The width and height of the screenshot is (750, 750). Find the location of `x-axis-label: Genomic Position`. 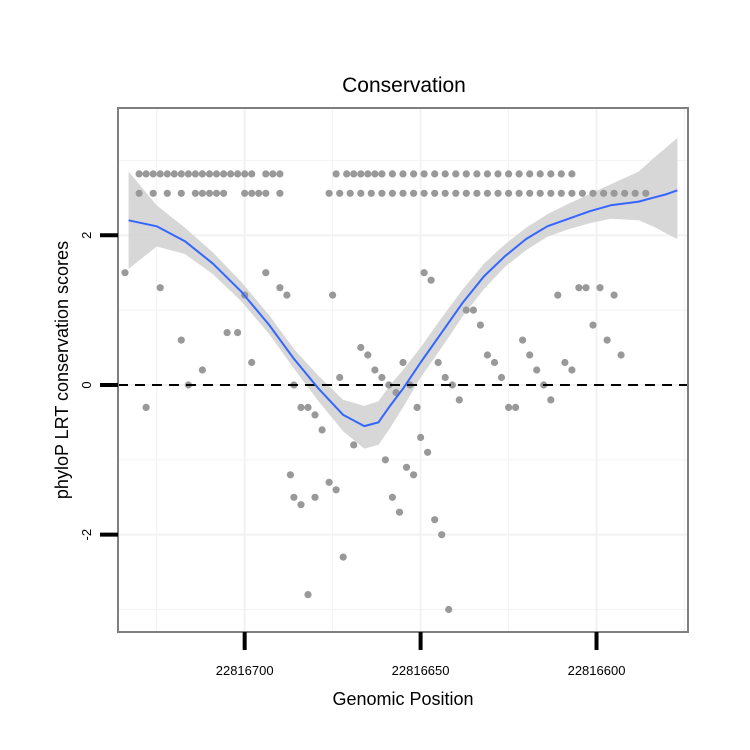

x-axis-label: Genomic Position is located at coordinates (402, 699).